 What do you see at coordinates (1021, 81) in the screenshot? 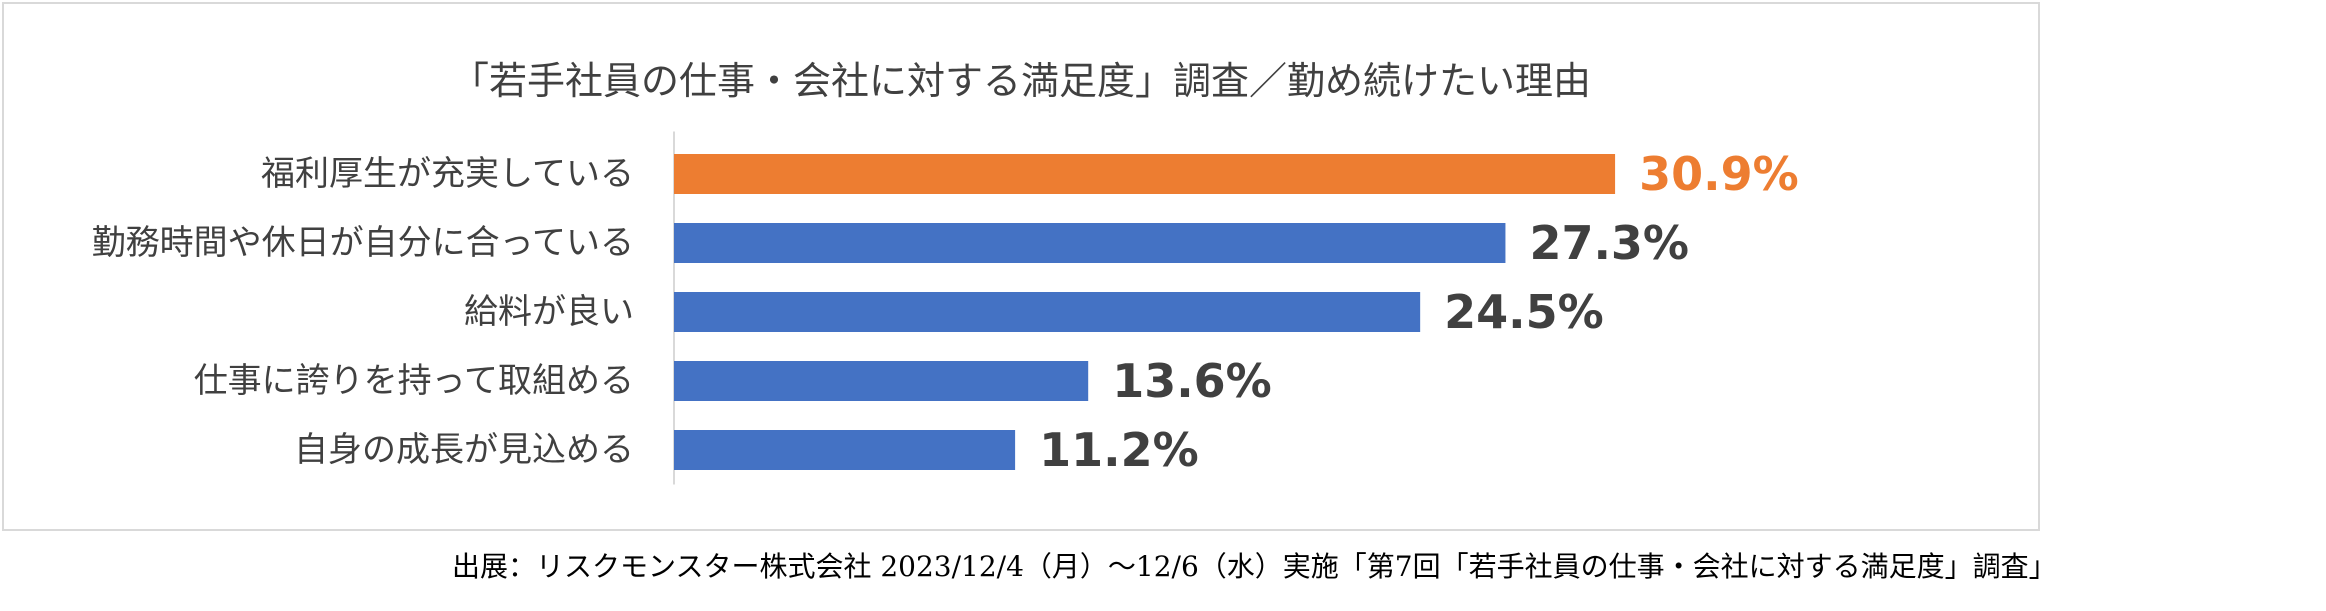
I see `chart-title: 「若手社員の仕事・会社に対する満足度」調査／勤め続けたい理由` at bounding box center [1021, 81].